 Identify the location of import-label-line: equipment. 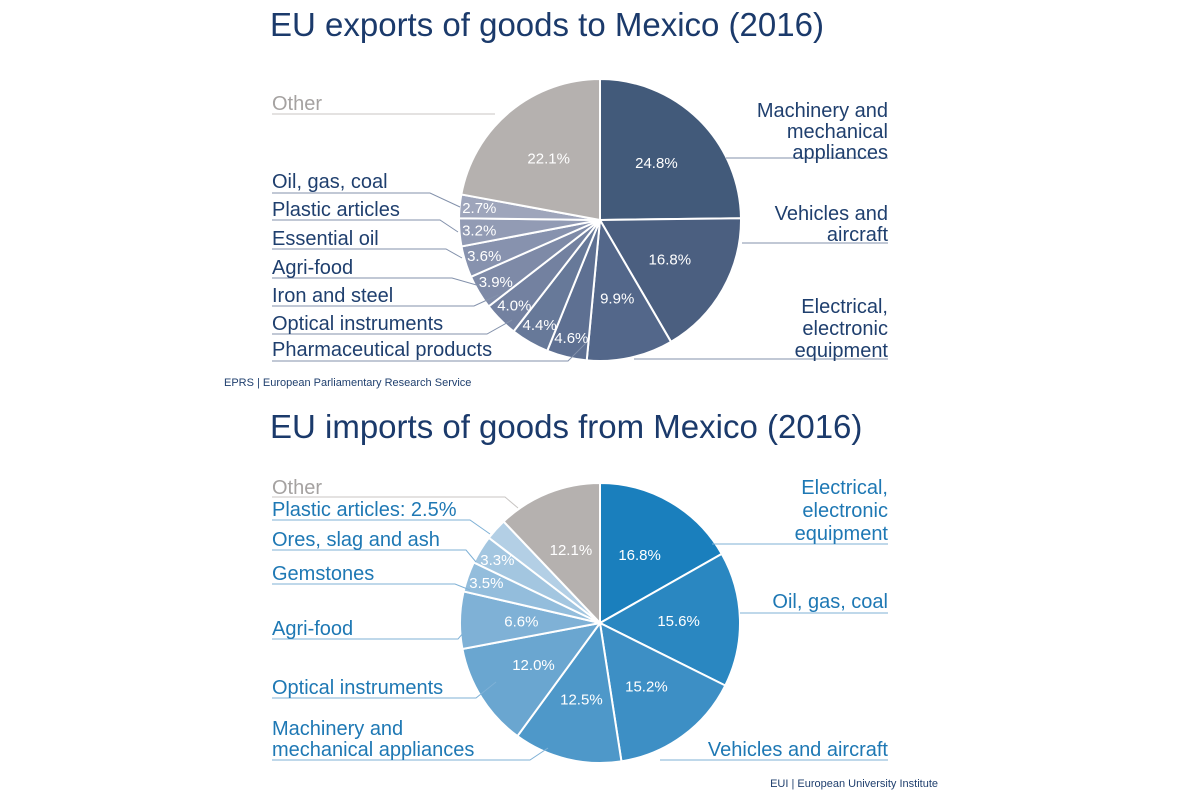
(842, 534).